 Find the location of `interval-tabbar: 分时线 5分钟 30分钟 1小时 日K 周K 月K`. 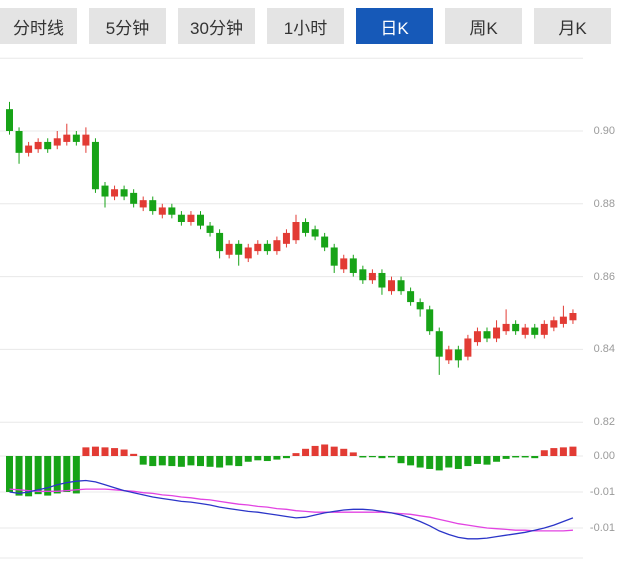

interval-tabbar: 分时线 5分钟 30分钟 1小时 日K 周K 月K is located at coordinates (305, 26).